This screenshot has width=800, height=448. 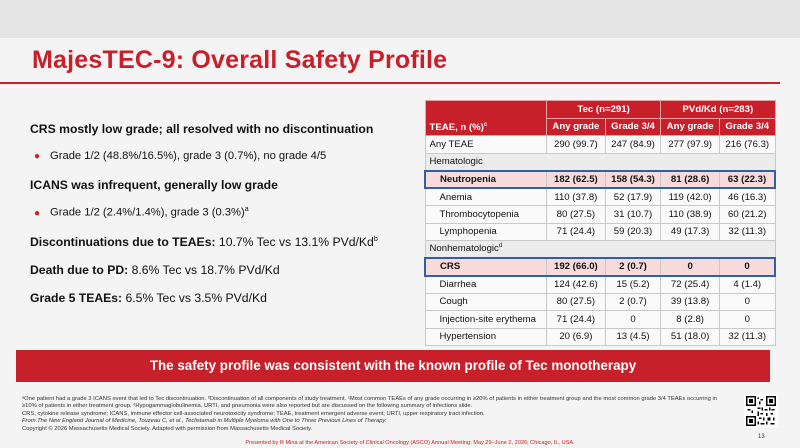 I want to click on section-row-nonhematologic: Nonhematologicd, so click(x=600, y=249).